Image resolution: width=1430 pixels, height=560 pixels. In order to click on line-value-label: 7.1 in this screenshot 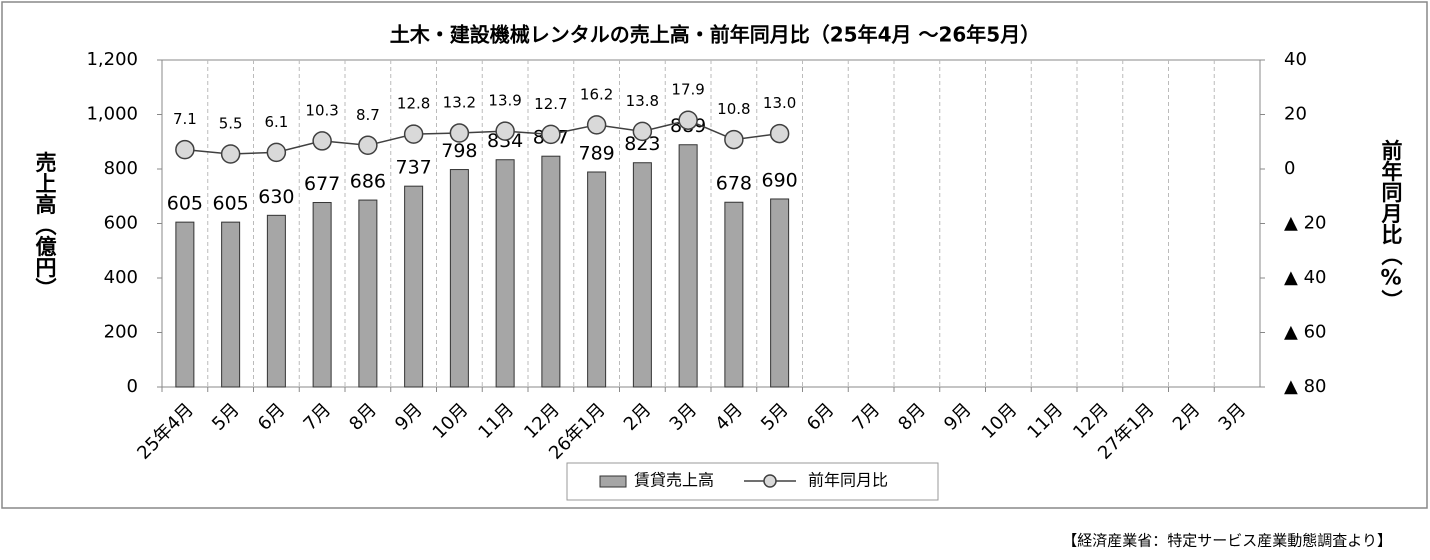, I will do `click(185, 119)`.